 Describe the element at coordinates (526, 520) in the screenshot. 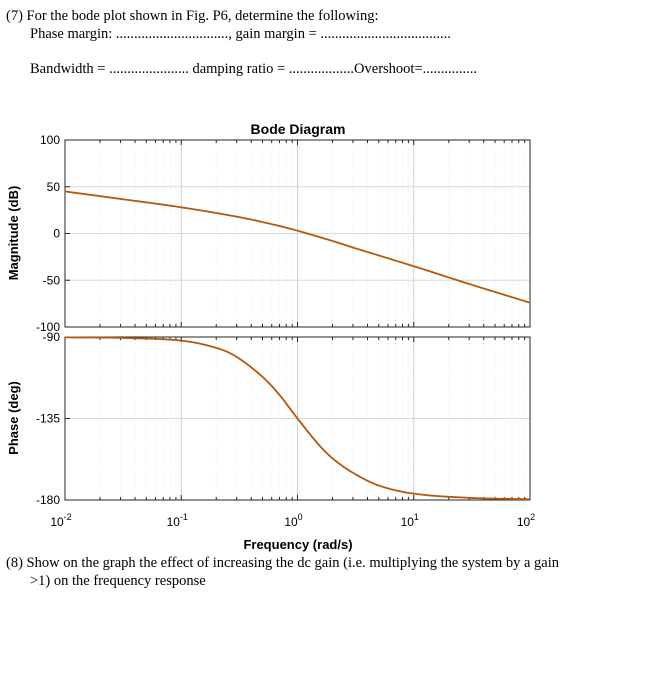

I see `x-tick-label: 10²` at that location.